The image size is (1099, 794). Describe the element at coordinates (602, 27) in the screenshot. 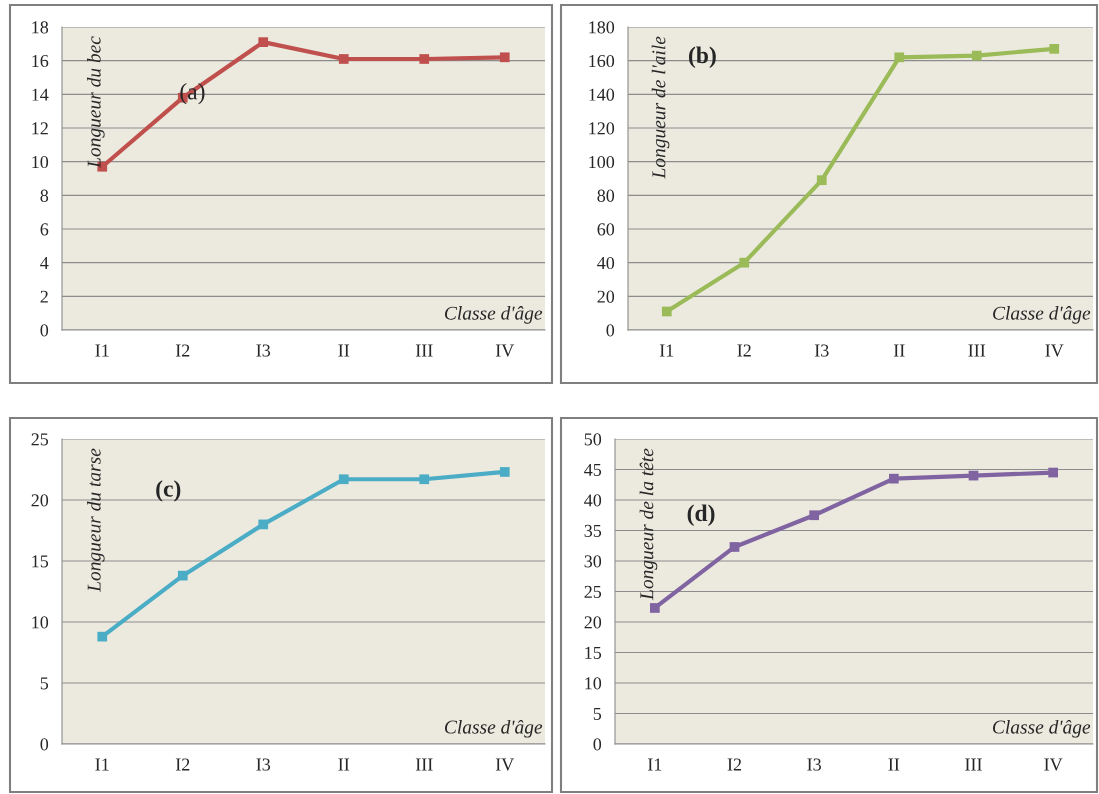

I see `y-tick-label: 180` at that location.